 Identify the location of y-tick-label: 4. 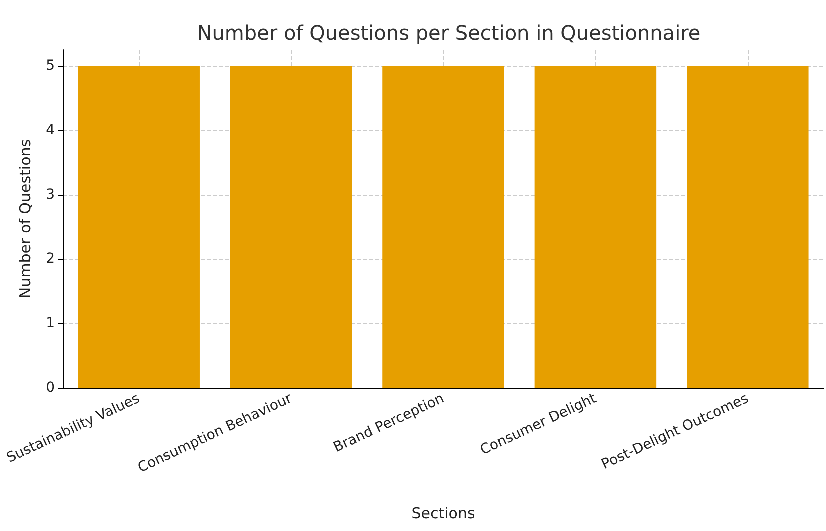
(51, 130).